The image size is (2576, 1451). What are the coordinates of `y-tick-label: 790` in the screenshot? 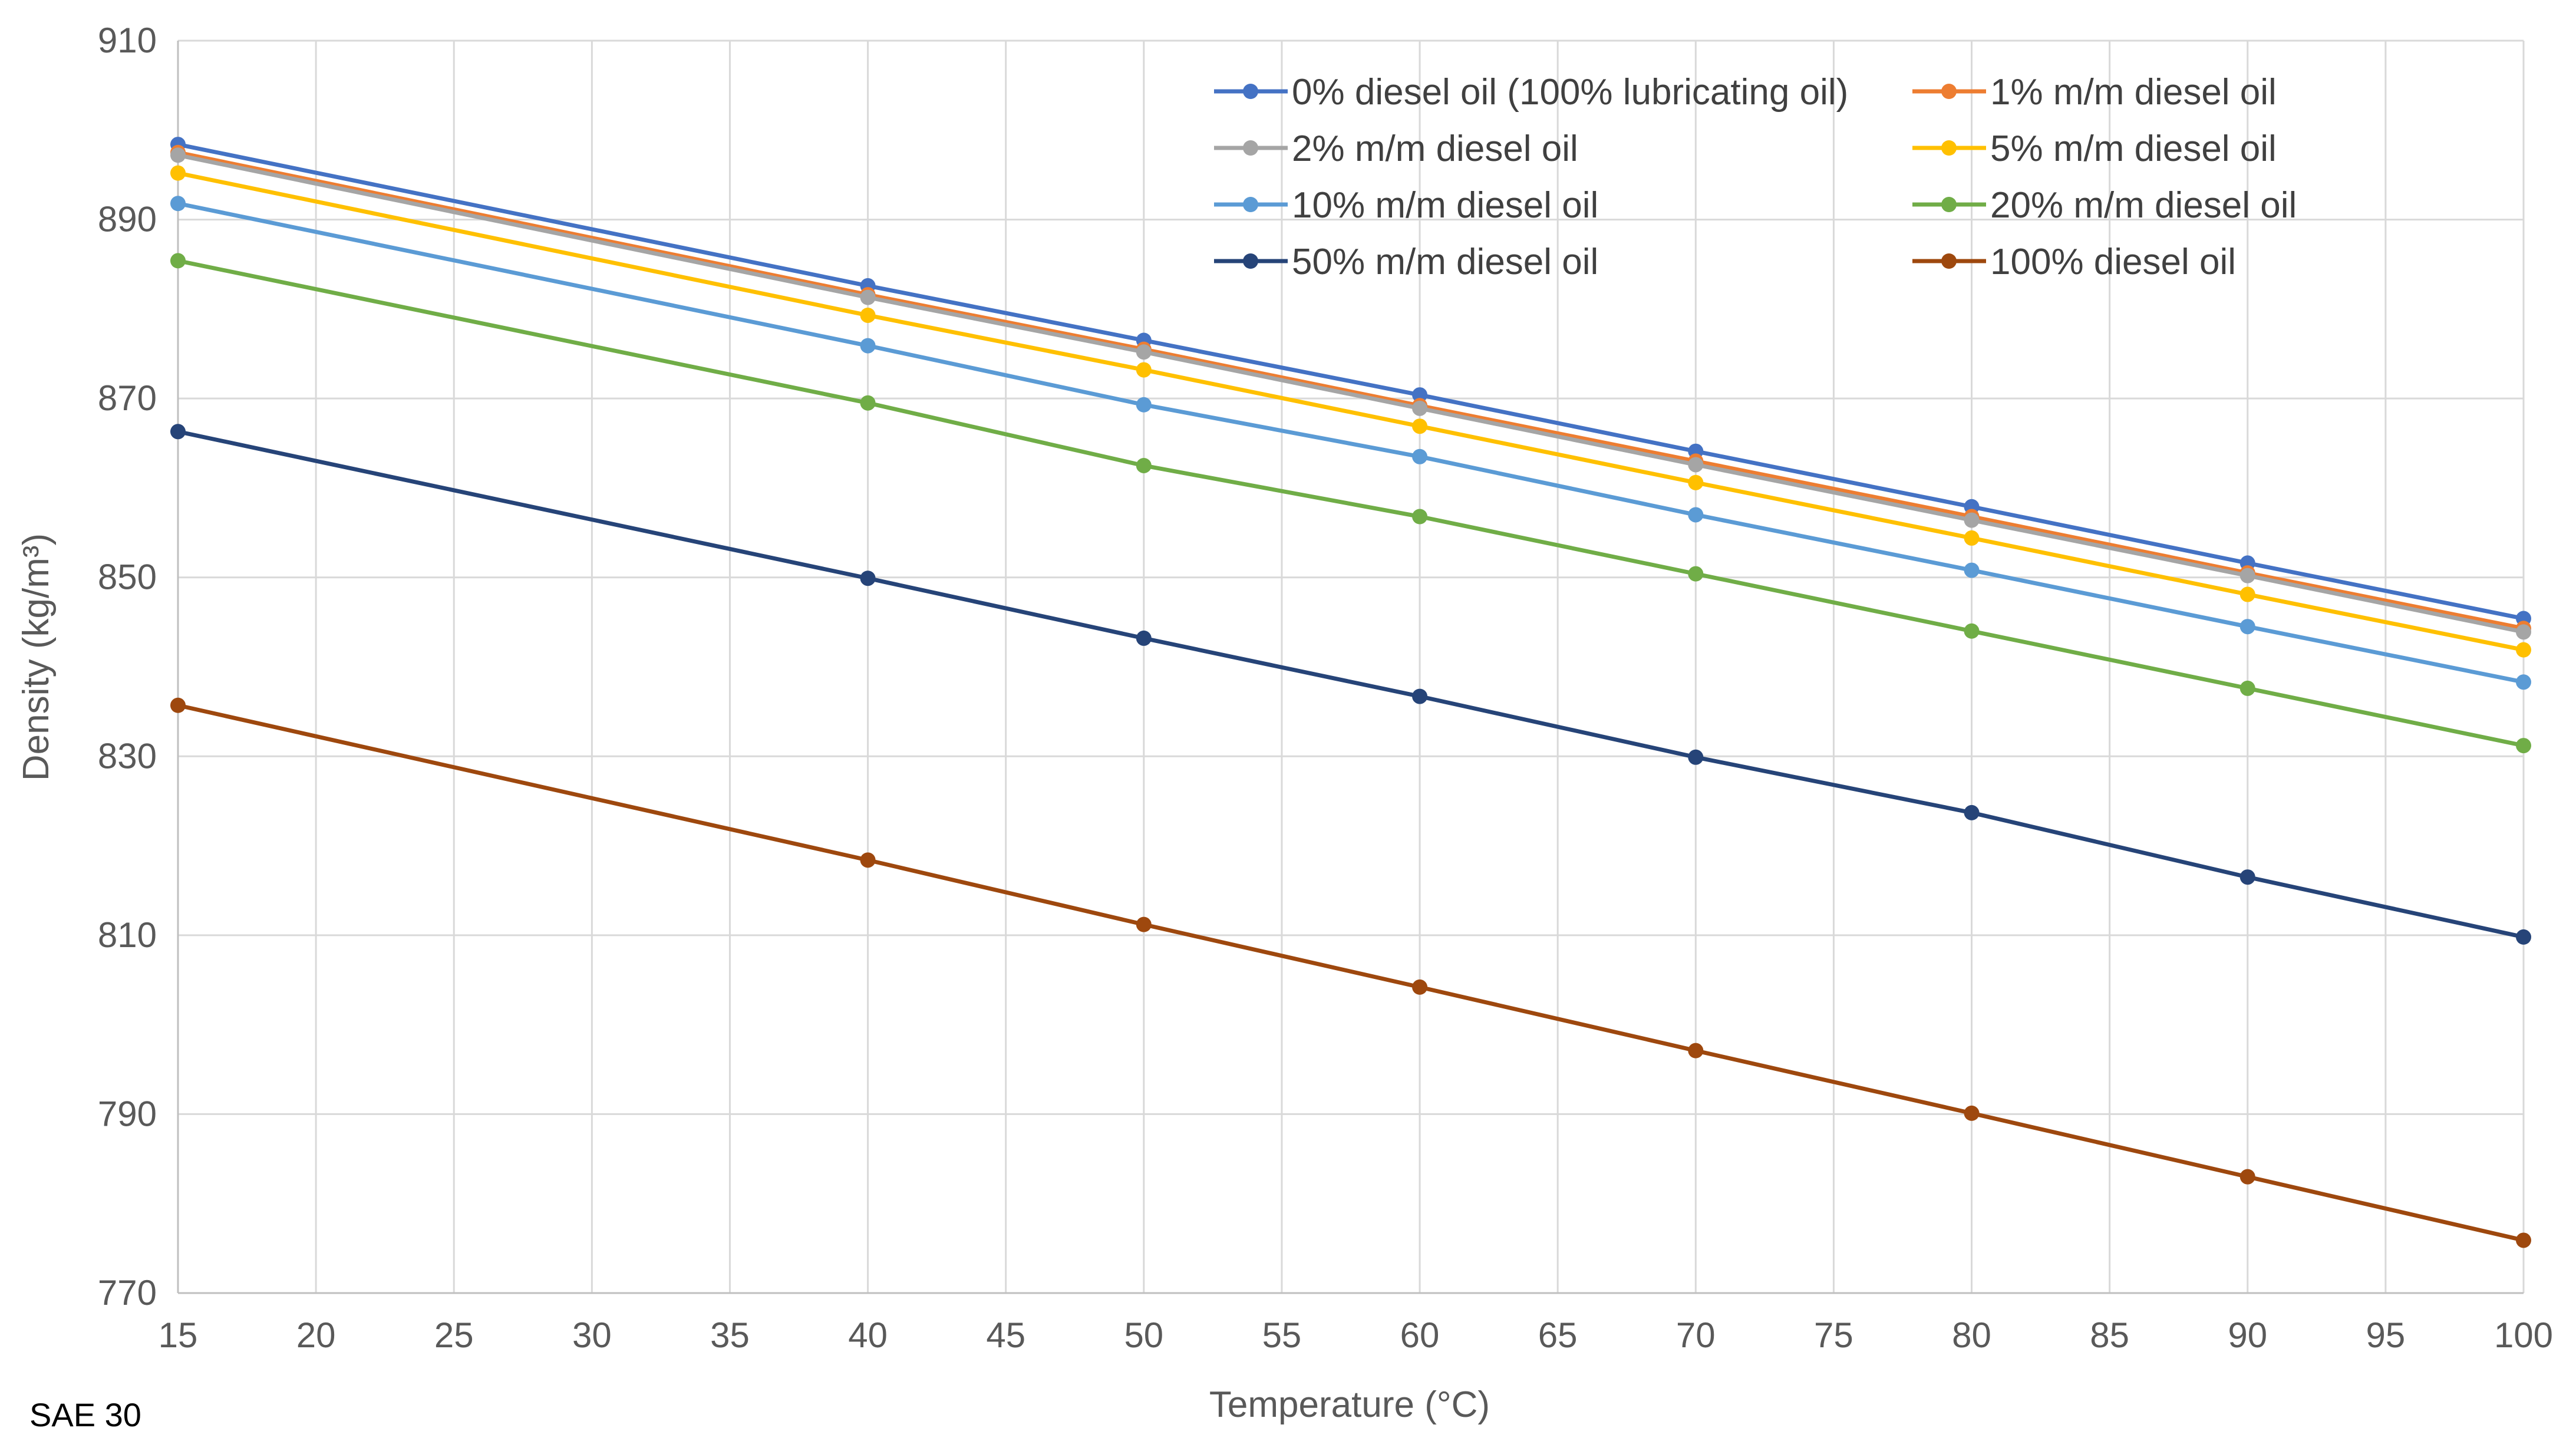 It's located at (128, 1113).